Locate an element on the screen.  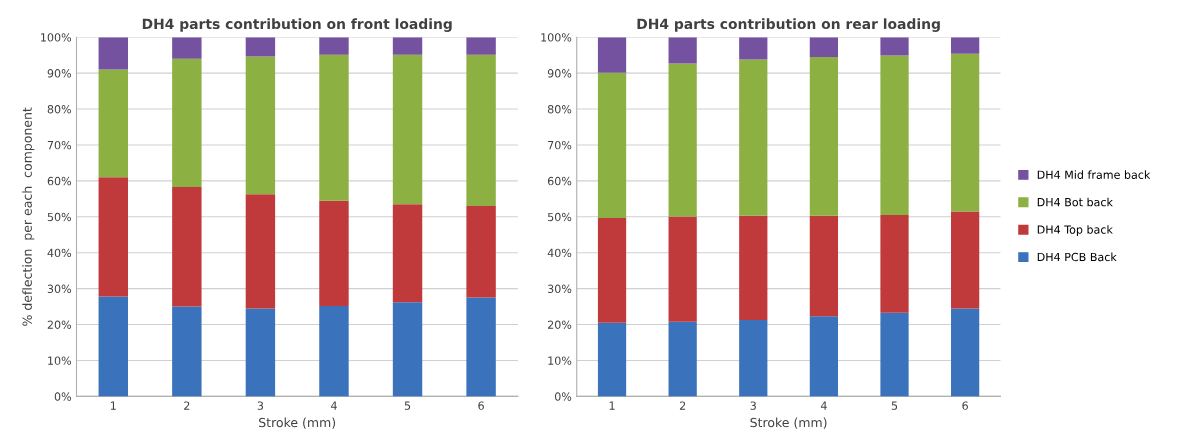
chart-title: DH4 parts contribution on rear loading is located at coordinates (788, 25).